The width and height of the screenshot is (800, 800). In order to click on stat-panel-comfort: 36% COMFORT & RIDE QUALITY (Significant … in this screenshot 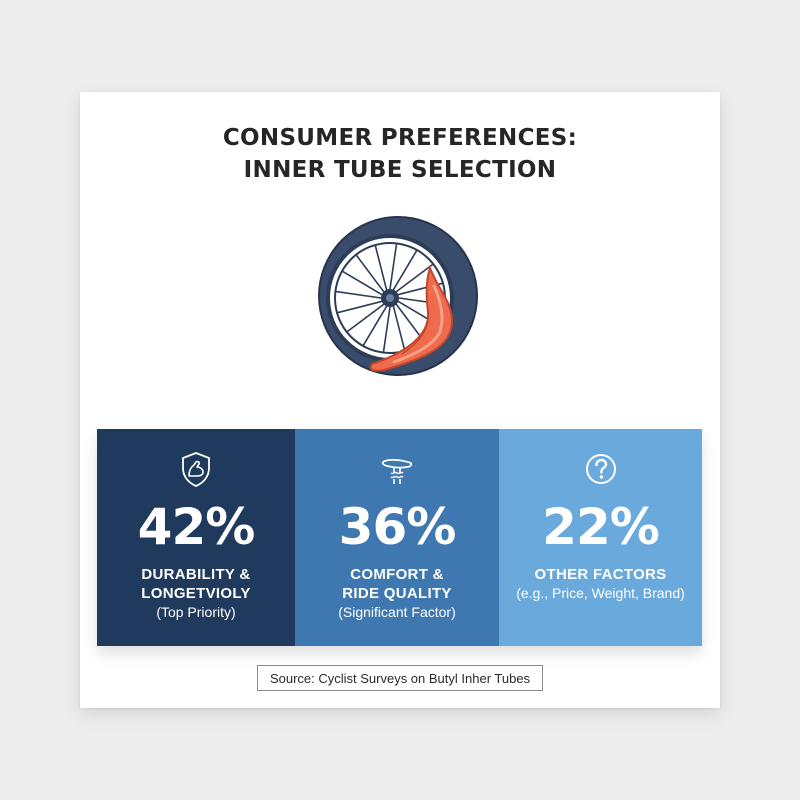, I will do `click(397, 537)`.